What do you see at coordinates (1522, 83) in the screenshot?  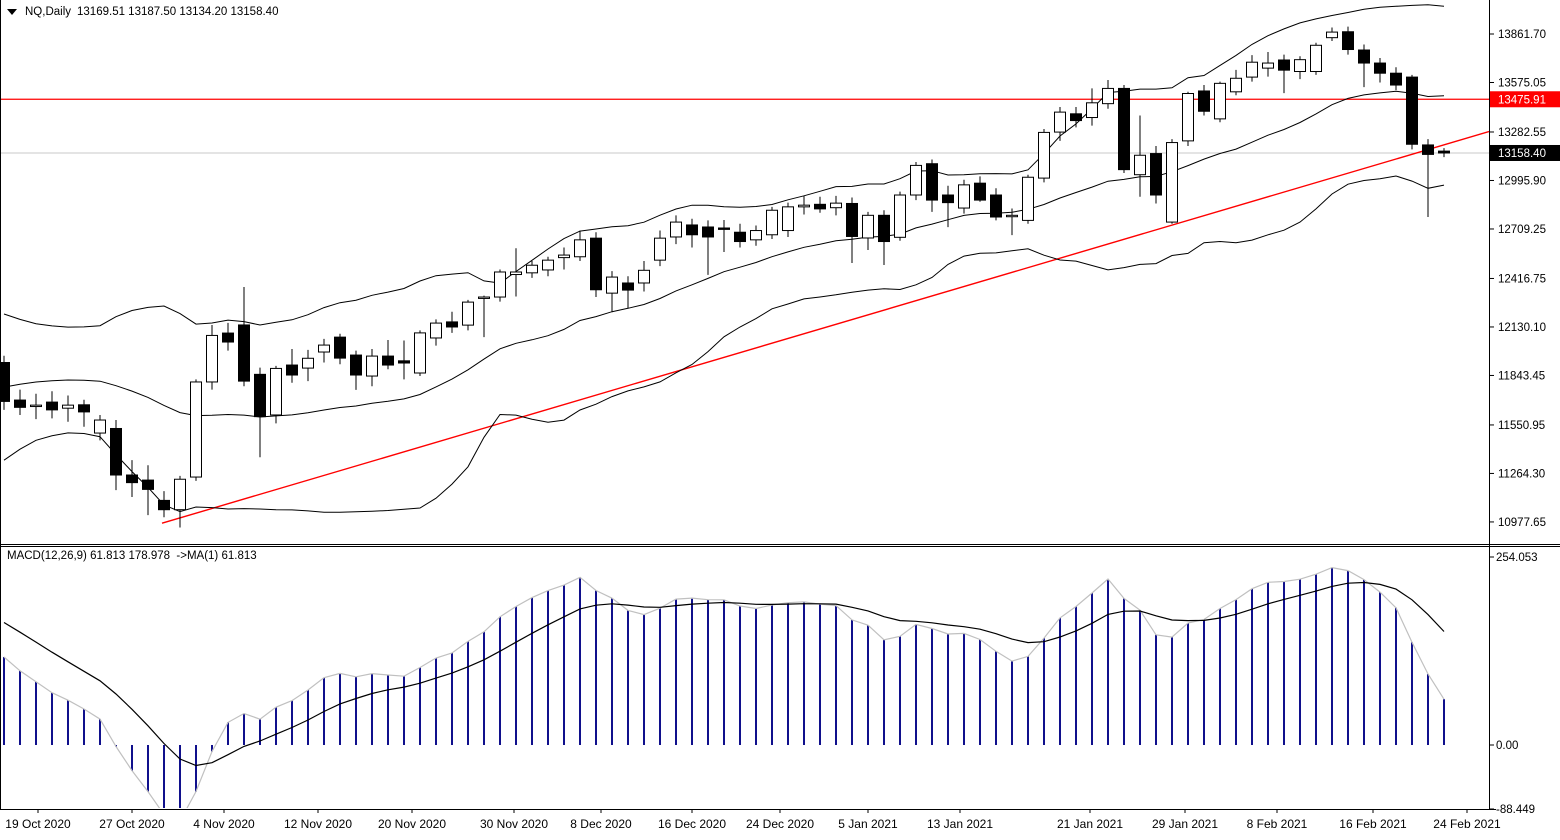 I see `price-tick-label: 13575.05` at bounding box center [1522, 83].